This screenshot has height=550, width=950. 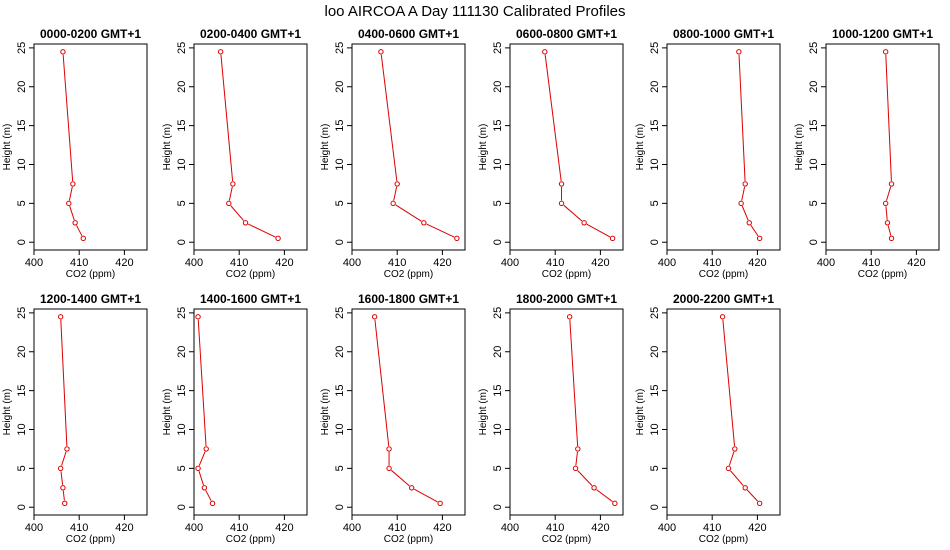 I want to click on y-tick-label: 20, so click(x=340, y=352).